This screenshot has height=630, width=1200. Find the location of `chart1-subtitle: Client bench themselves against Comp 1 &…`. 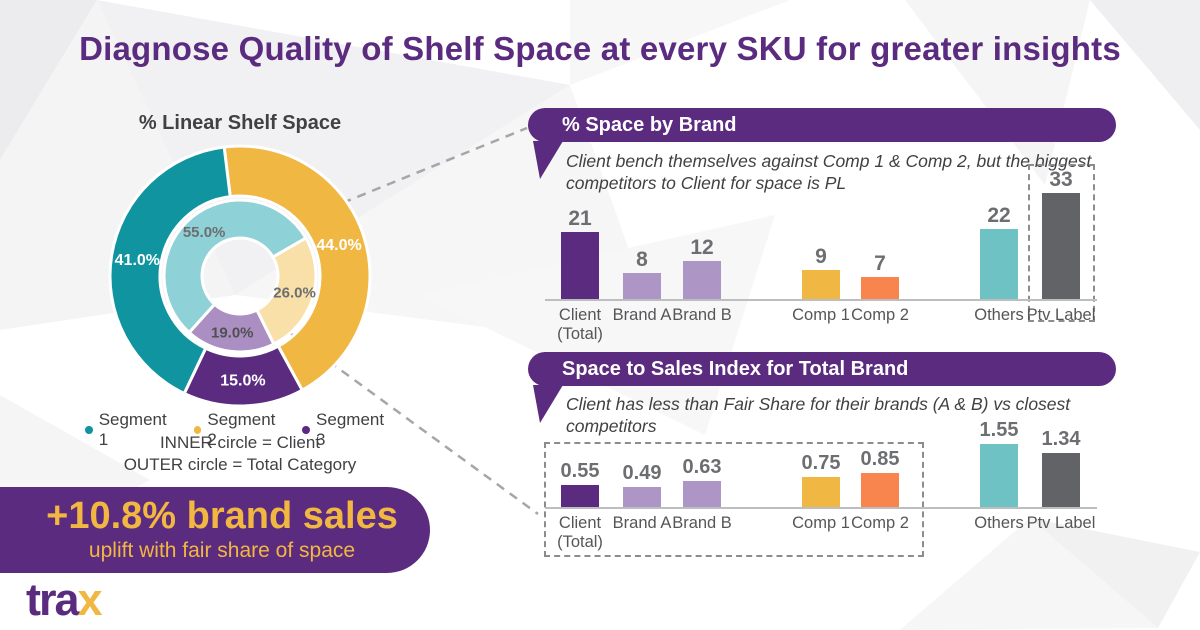

chart1-subtitle: Client bench themselves against Comp 1 &… is located at coordinates (840, 172).